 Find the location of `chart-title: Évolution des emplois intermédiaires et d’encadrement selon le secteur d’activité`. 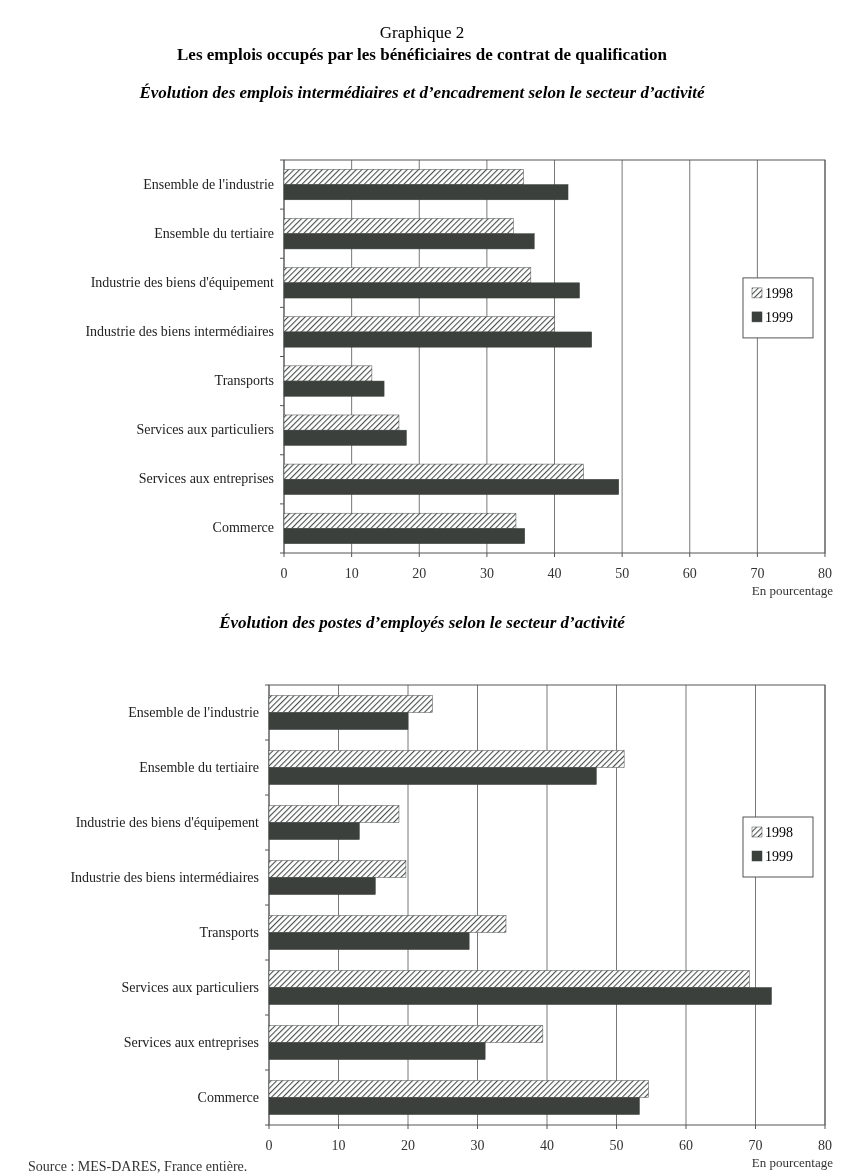

chart-title: Évolution des emplois intermédiaires et d’encadrement selon le secteur d’activité is located at coordinates (422, 92).